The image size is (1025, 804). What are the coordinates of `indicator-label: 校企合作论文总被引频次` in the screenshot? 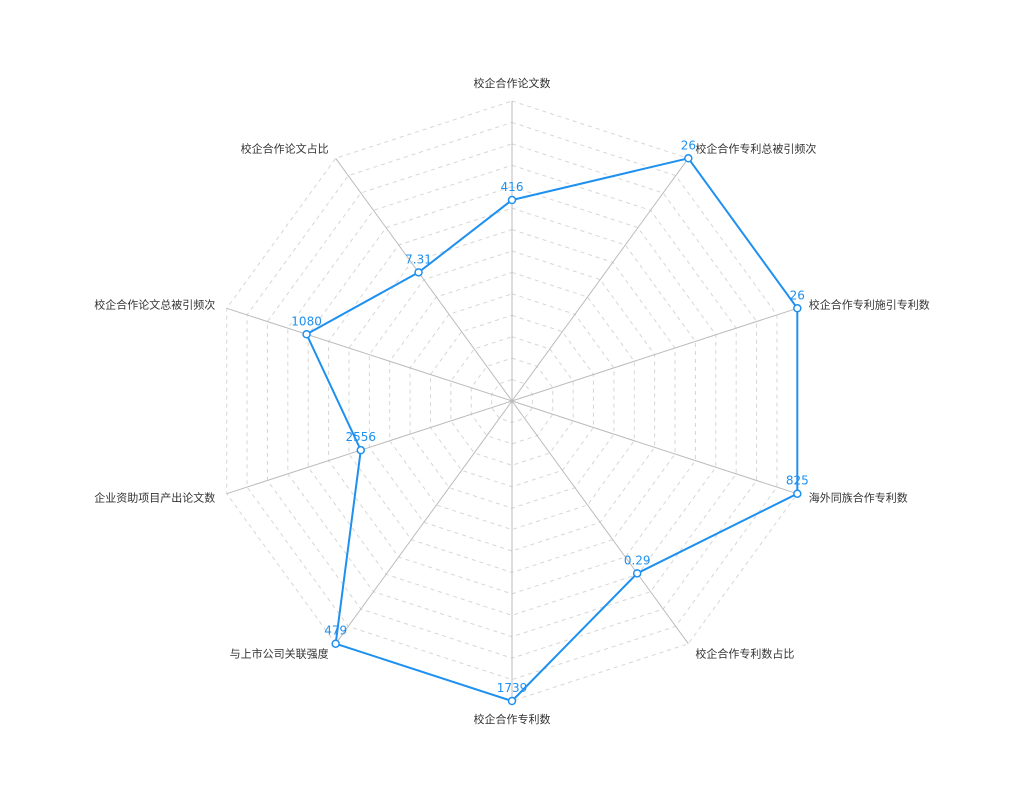 It's located at (154, 305).